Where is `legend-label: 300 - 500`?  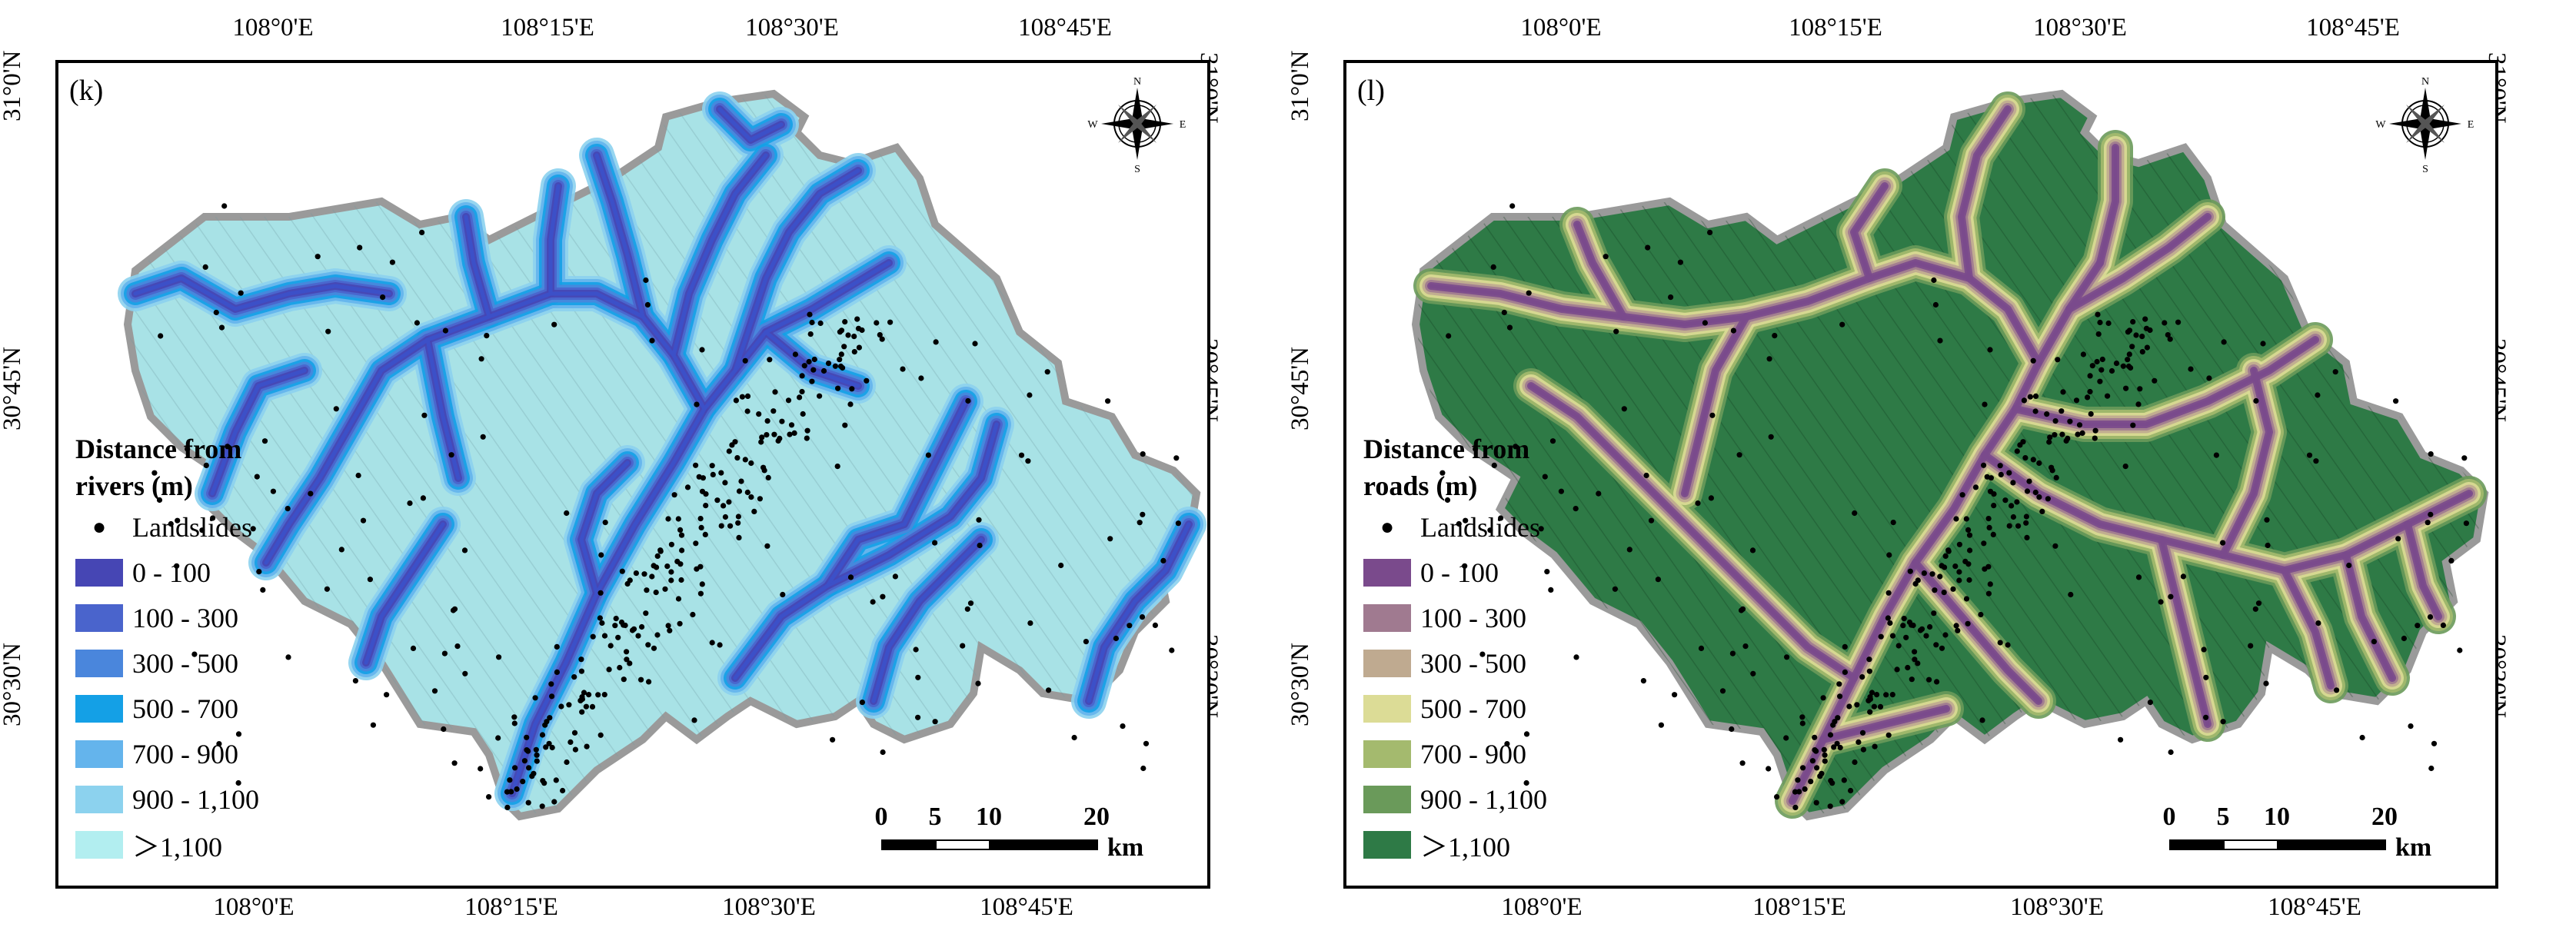
legend-label: 300 - 500 is located at coordinates (185, 663).